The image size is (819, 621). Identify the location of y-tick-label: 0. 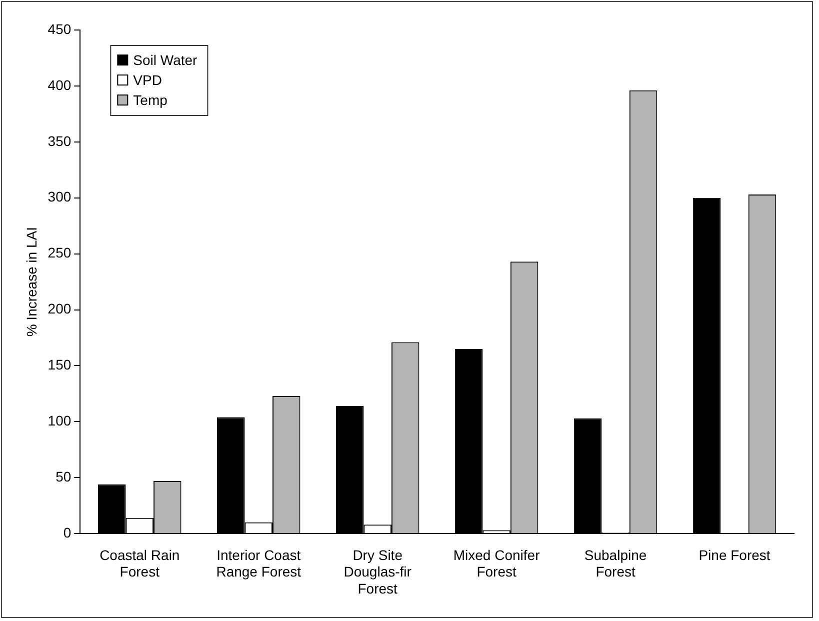
(67, 532).